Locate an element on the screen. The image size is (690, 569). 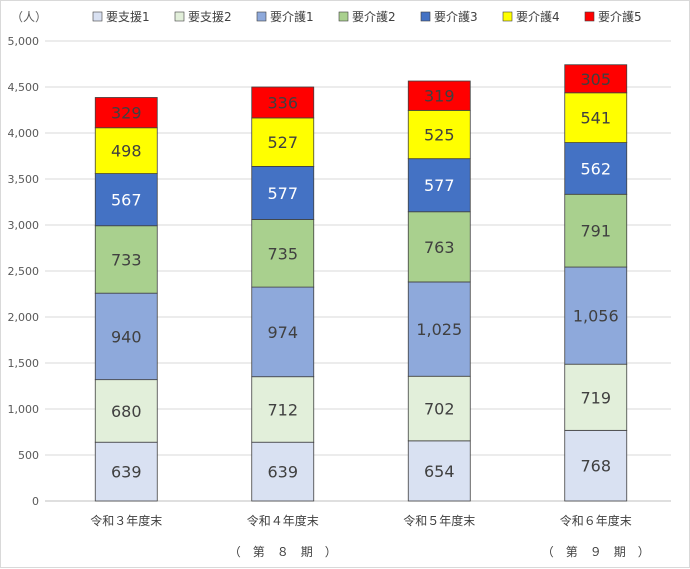
data-label: 791 is located at coordinates (595, 231).